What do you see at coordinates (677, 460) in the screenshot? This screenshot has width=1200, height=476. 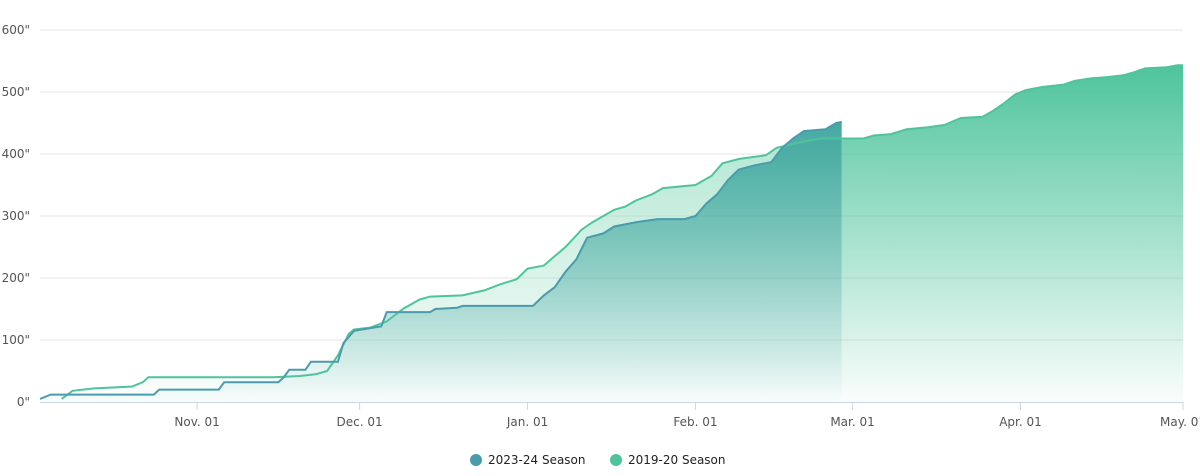 I see `legend-label: 2019-20 Season` at bounding box center [677, 460].